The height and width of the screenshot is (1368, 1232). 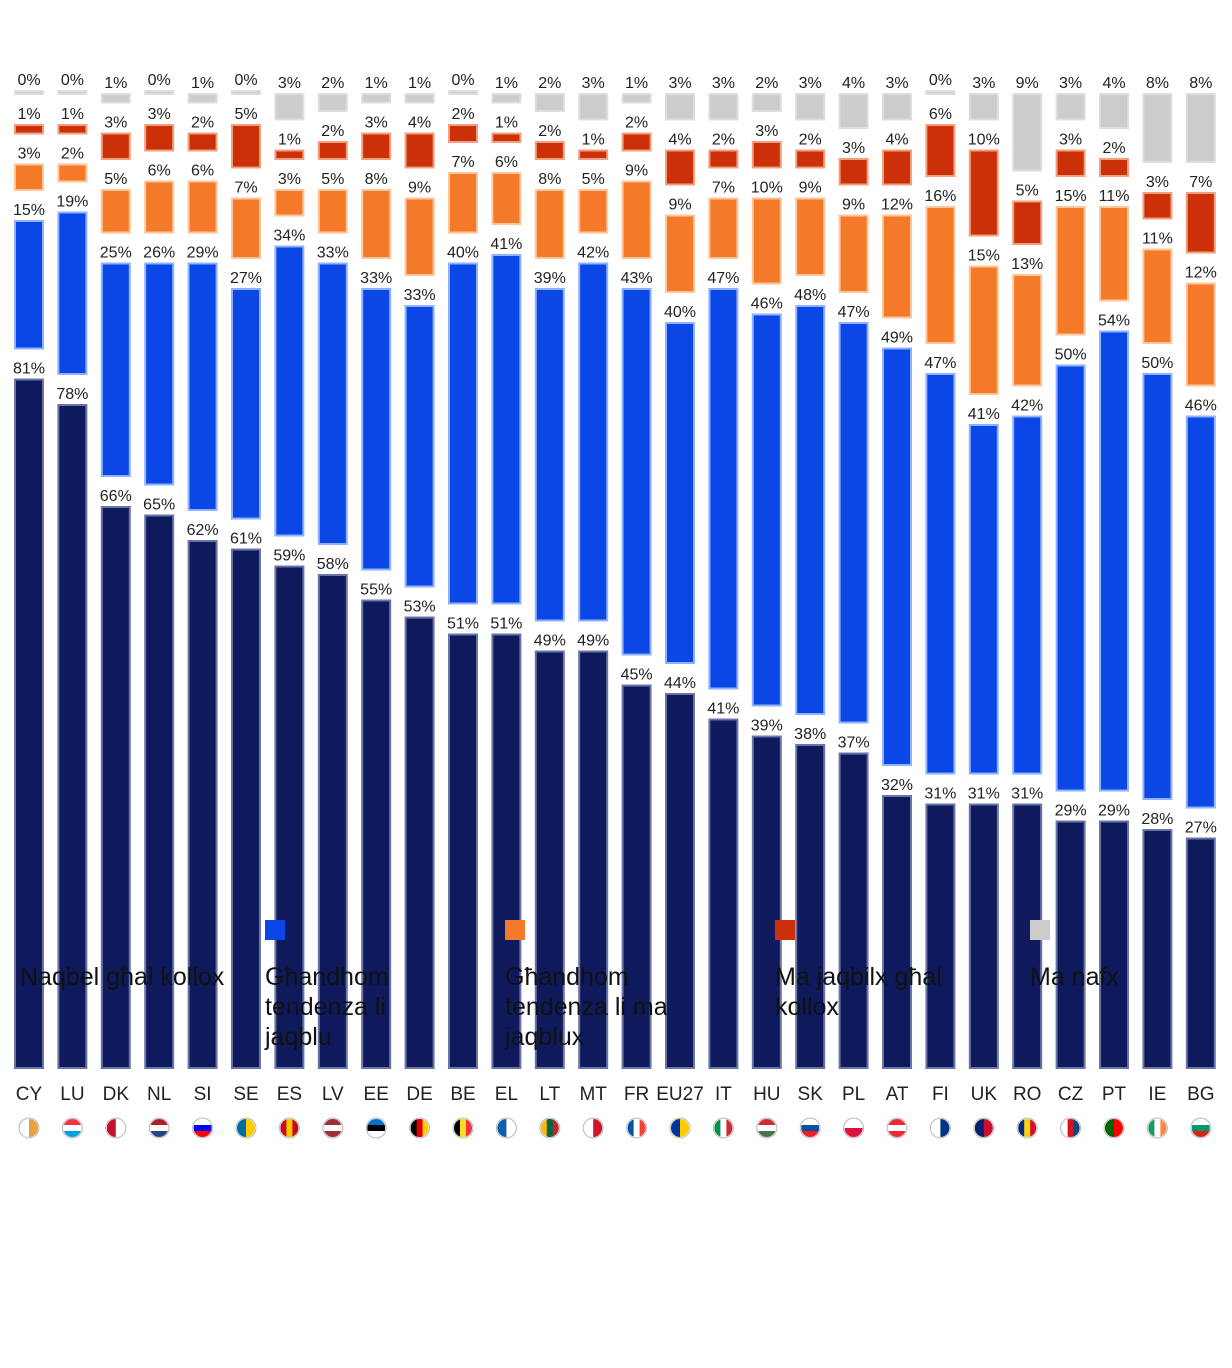 I want to click on data-label-ro-series-0: 31%, so click(x=1027, y=794).